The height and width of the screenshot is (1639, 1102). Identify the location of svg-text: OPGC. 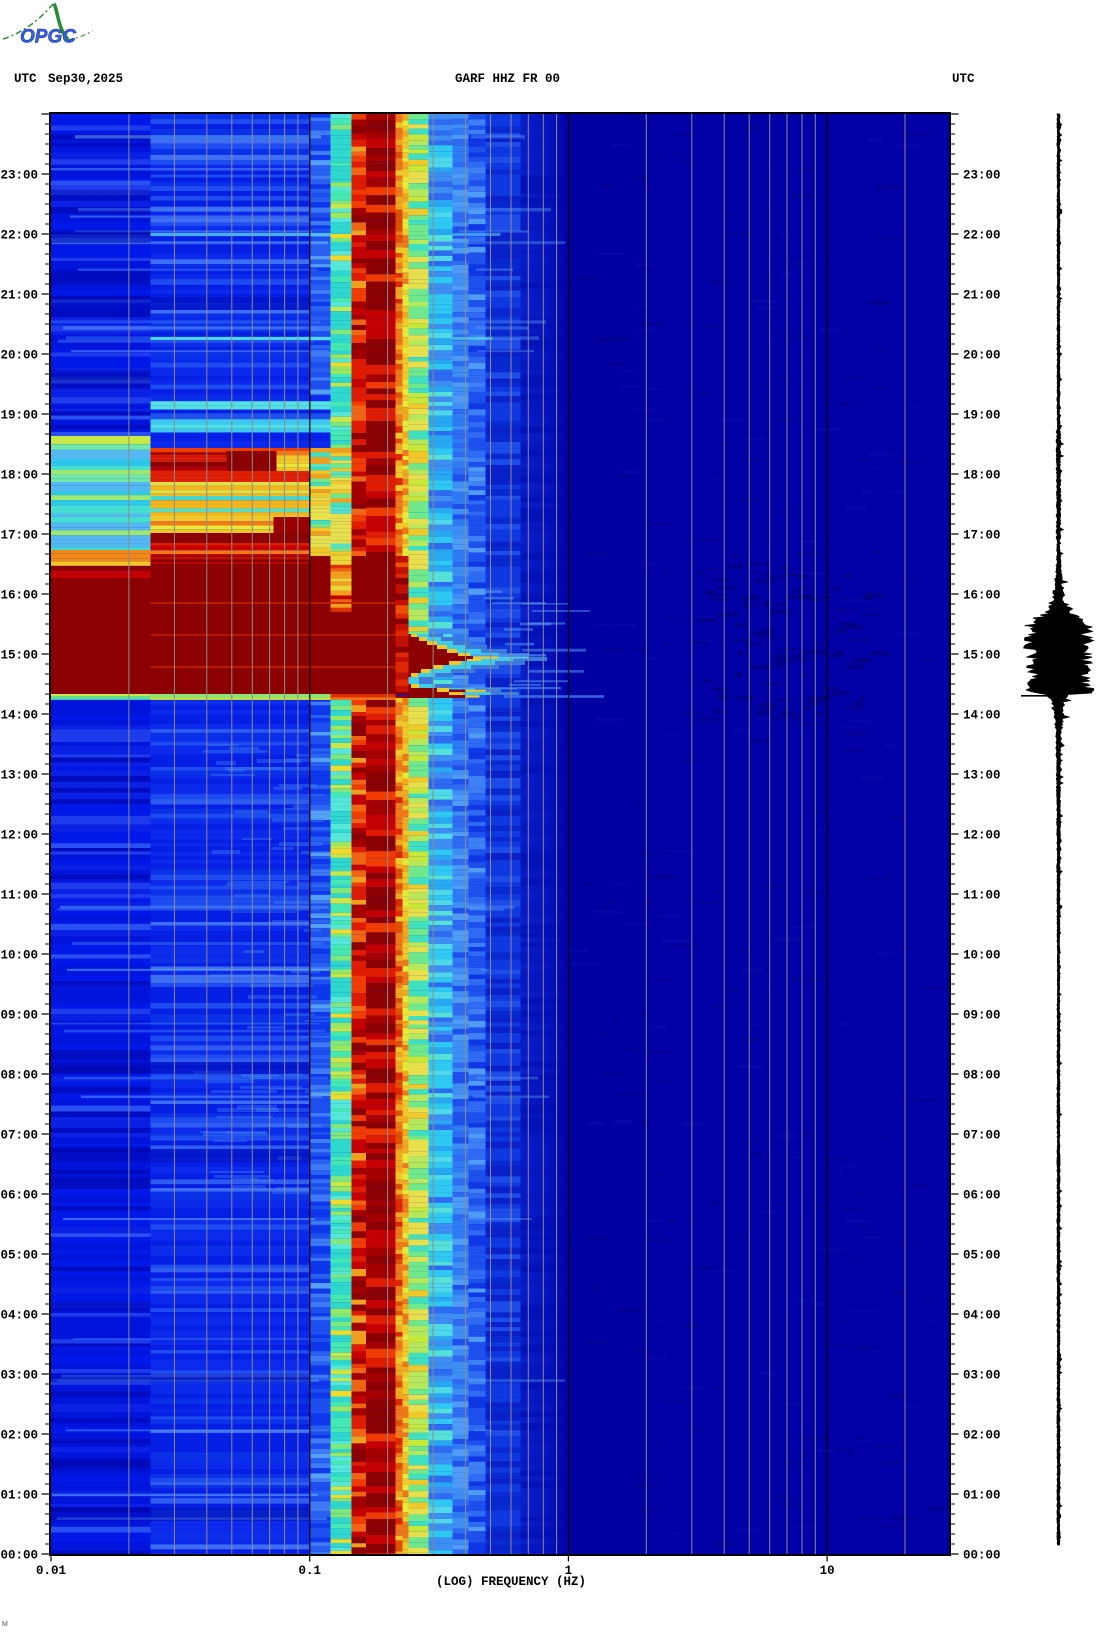
(48, 37).